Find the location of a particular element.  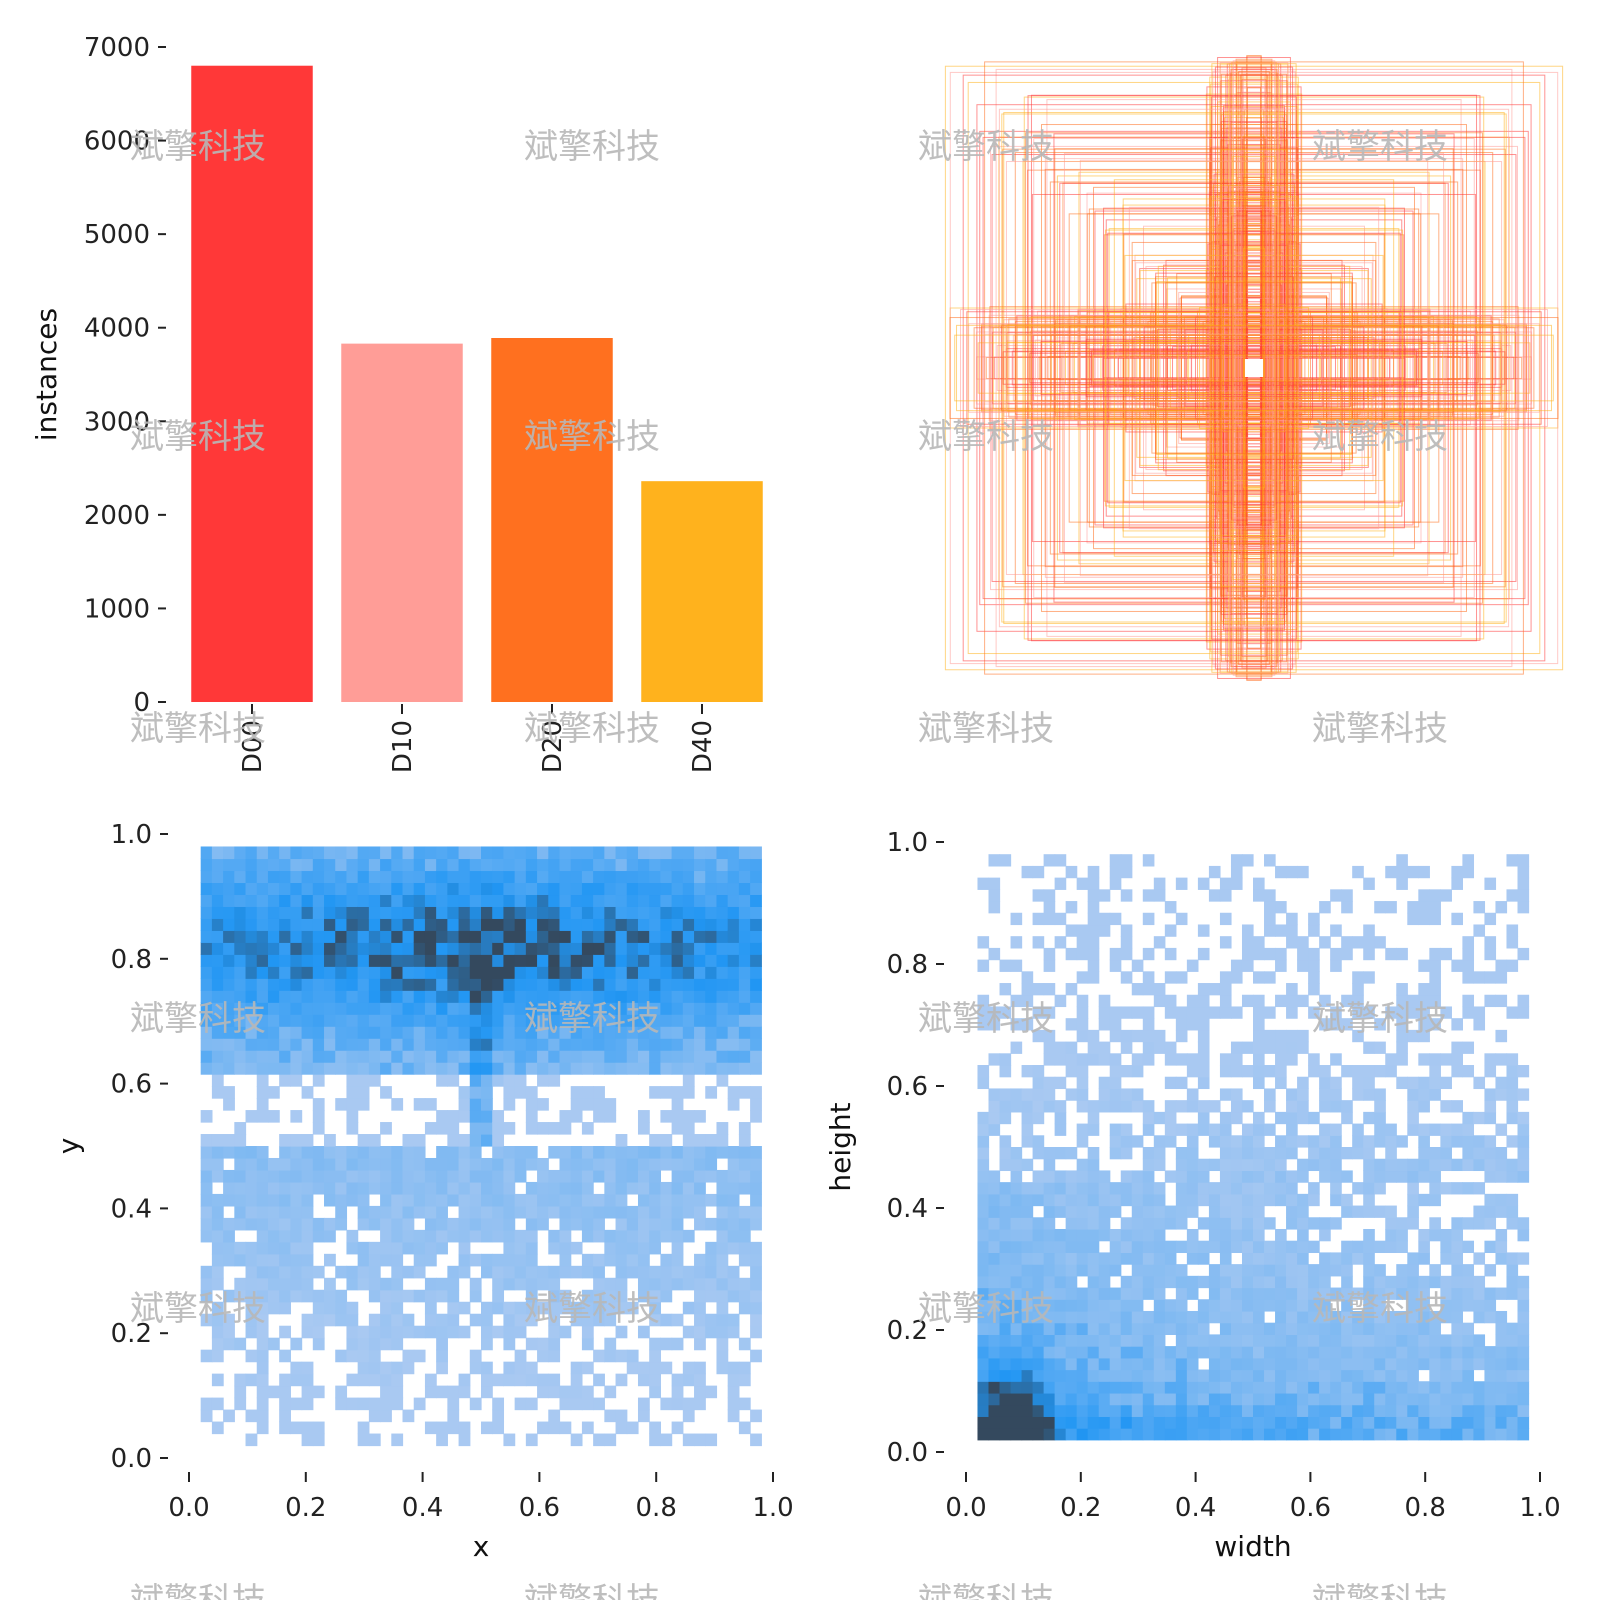

label-box is located at coordinates (1254, 368).